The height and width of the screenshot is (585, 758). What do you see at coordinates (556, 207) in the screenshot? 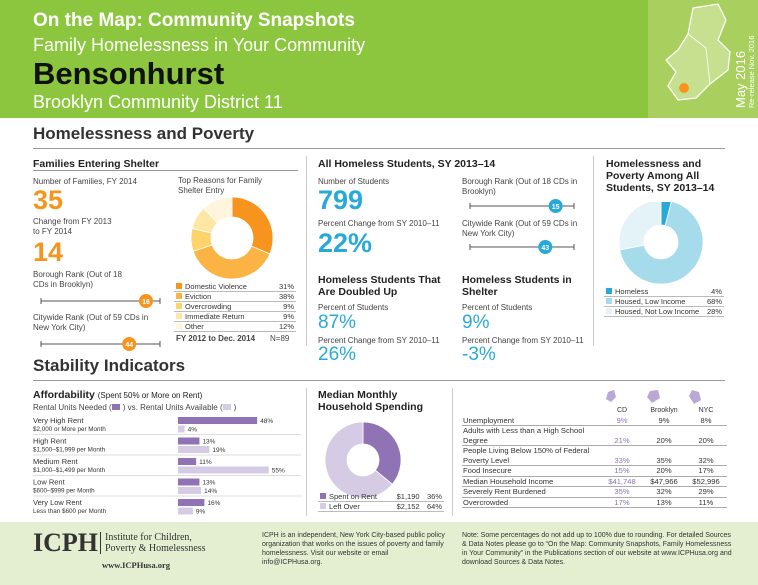
I see `rank-value: 15` at bounding box center [556, 207].